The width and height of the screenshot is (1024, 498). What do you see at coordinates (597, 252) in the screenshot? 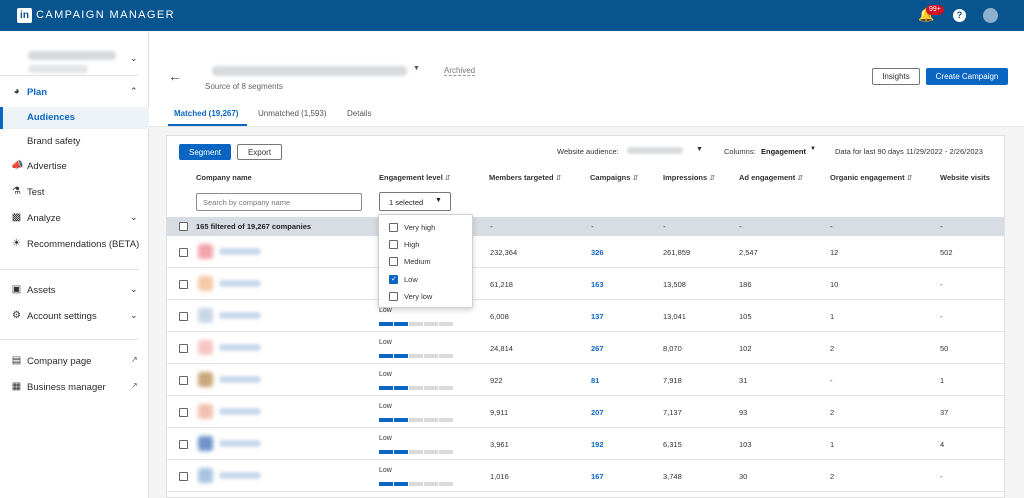
I see `campaigns-link: 326` at bounding box center [597, 252].